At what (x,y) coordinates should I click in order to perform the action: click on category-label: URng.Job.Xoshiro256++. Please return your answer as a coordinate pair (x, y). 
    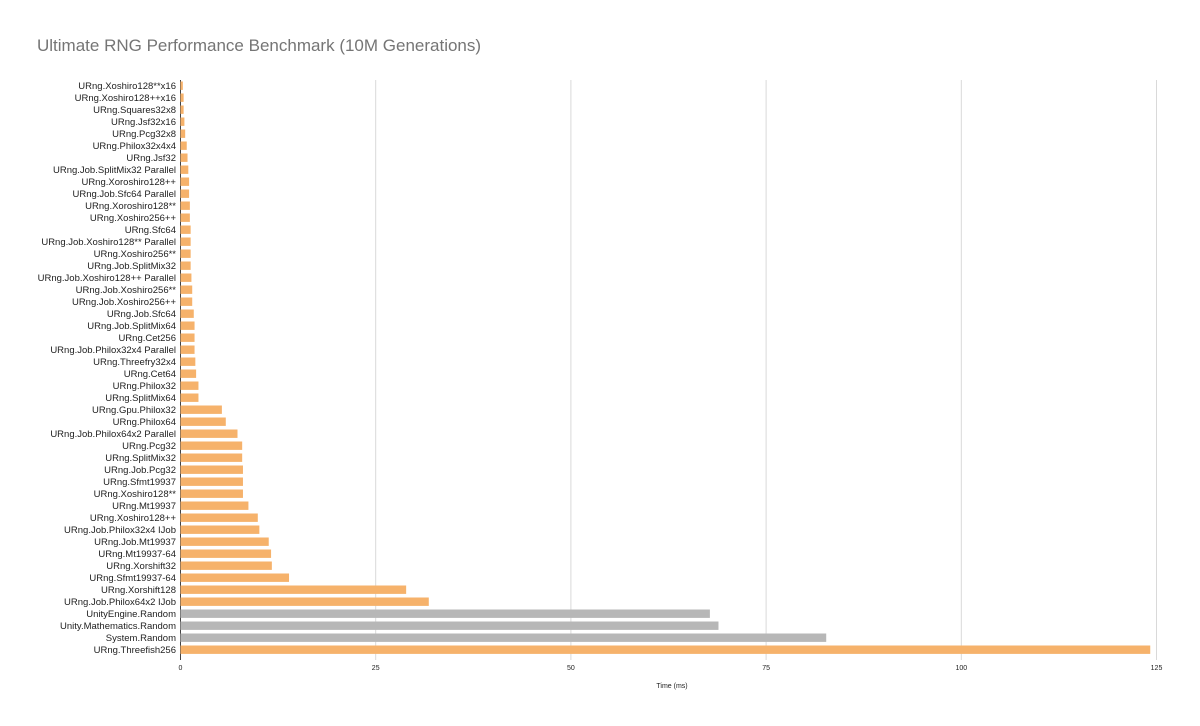
    Looking at the image, I should click on (124, 302).